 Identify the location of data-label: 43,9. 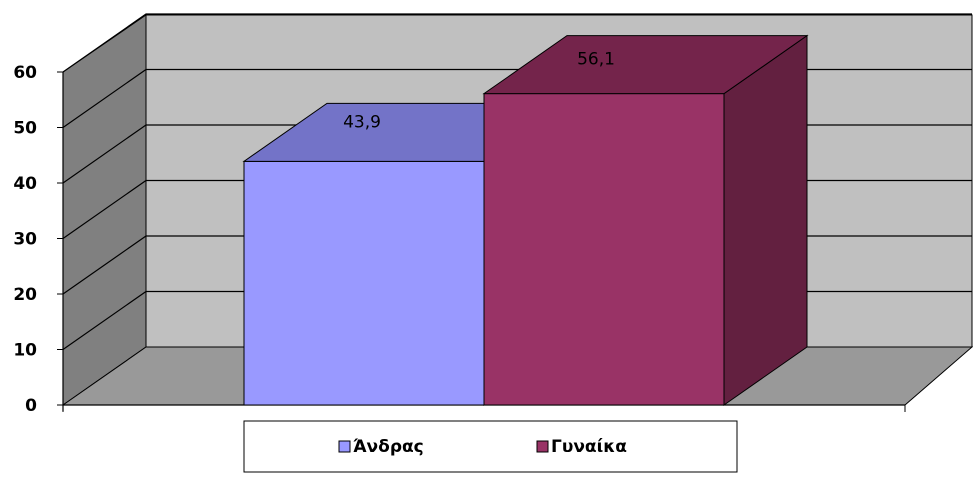
(362, 122).